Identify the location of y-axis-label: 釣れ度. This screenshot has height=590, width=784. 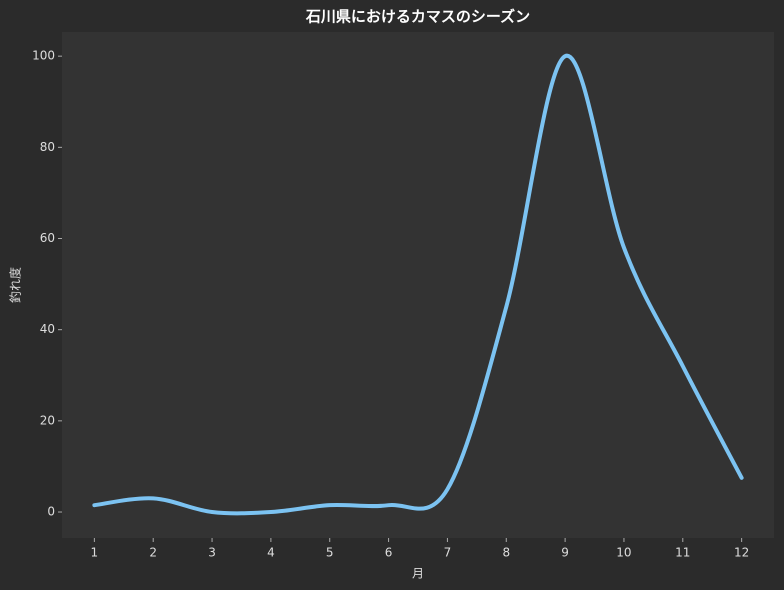
(15, 285).